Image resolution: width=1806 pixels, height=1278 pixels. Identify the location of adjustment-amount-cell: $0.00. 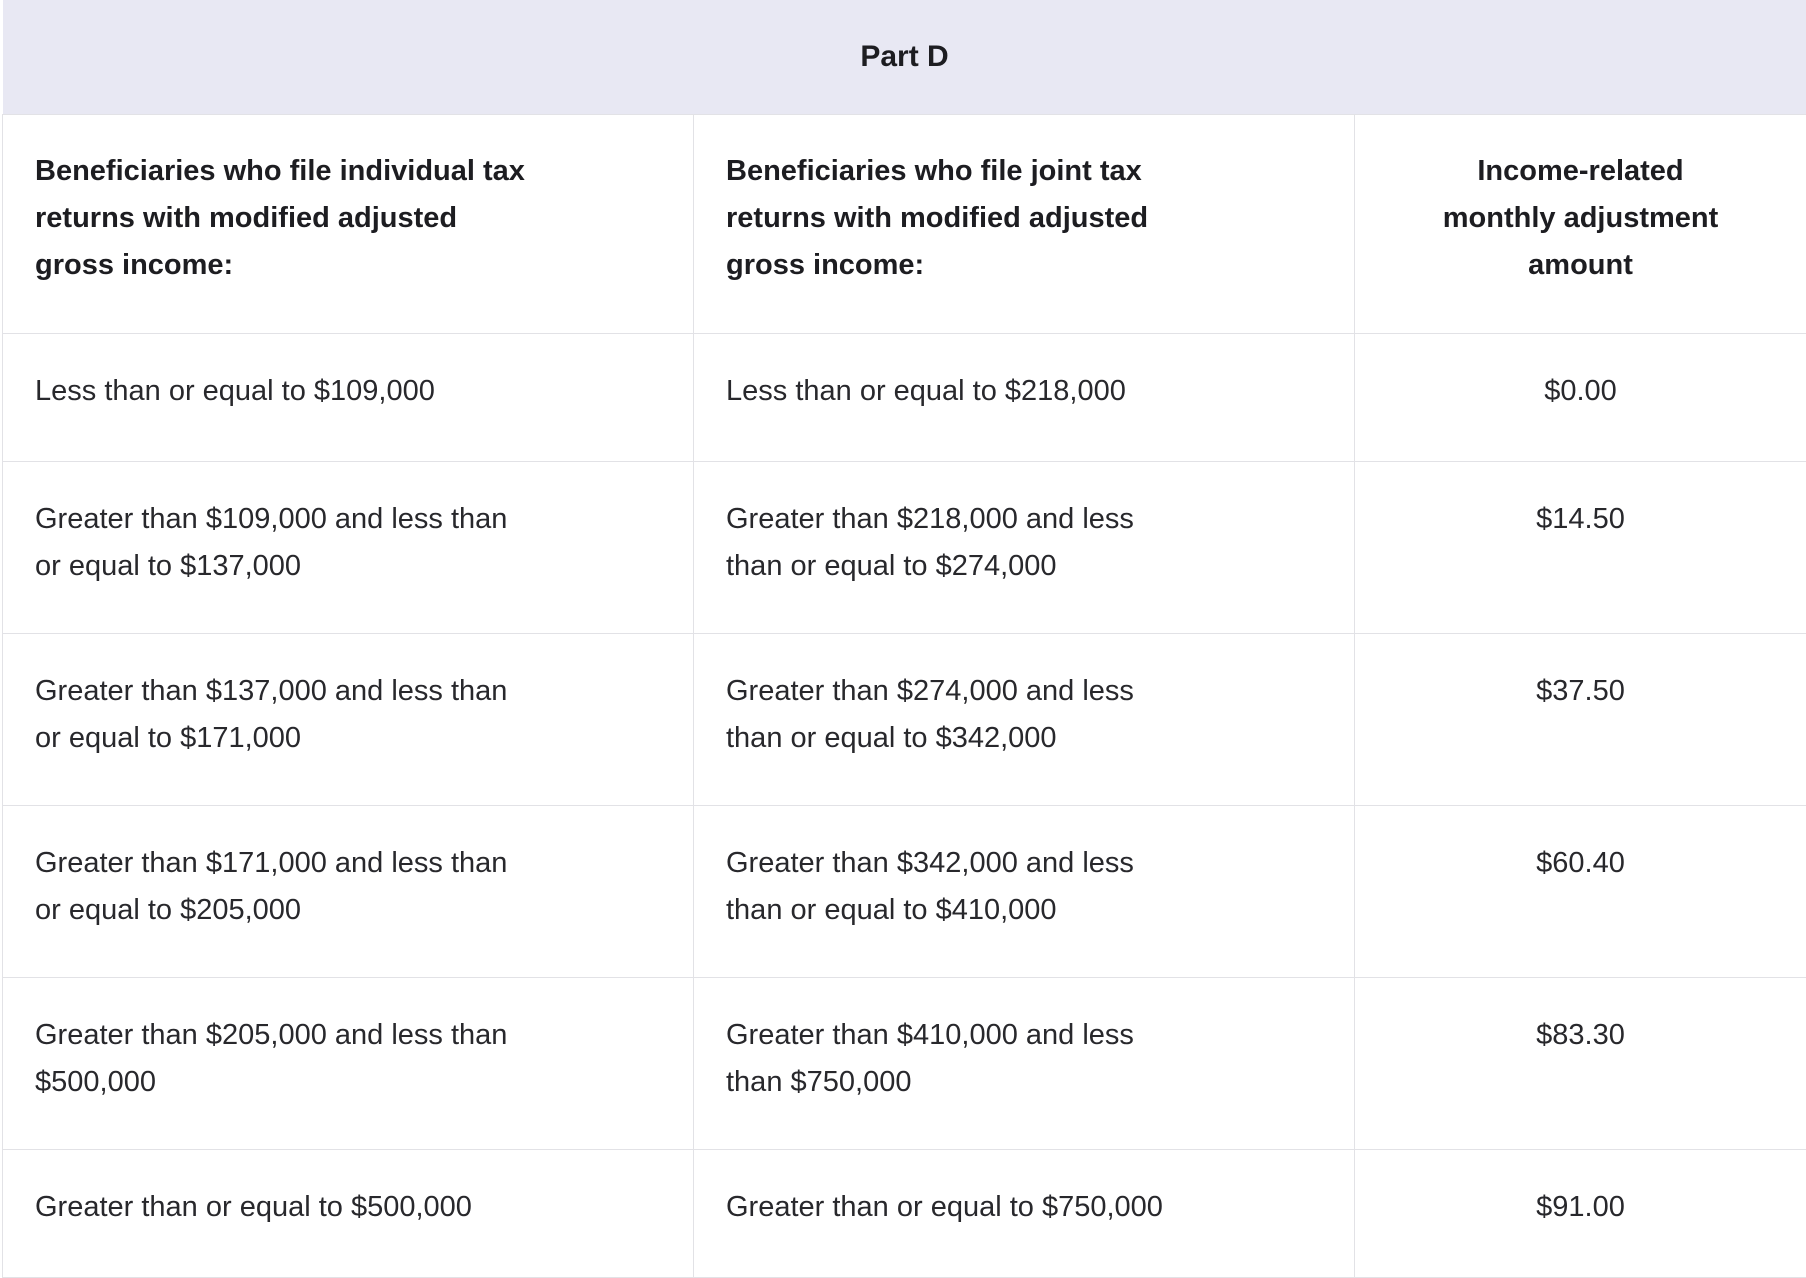
(1580, 397).